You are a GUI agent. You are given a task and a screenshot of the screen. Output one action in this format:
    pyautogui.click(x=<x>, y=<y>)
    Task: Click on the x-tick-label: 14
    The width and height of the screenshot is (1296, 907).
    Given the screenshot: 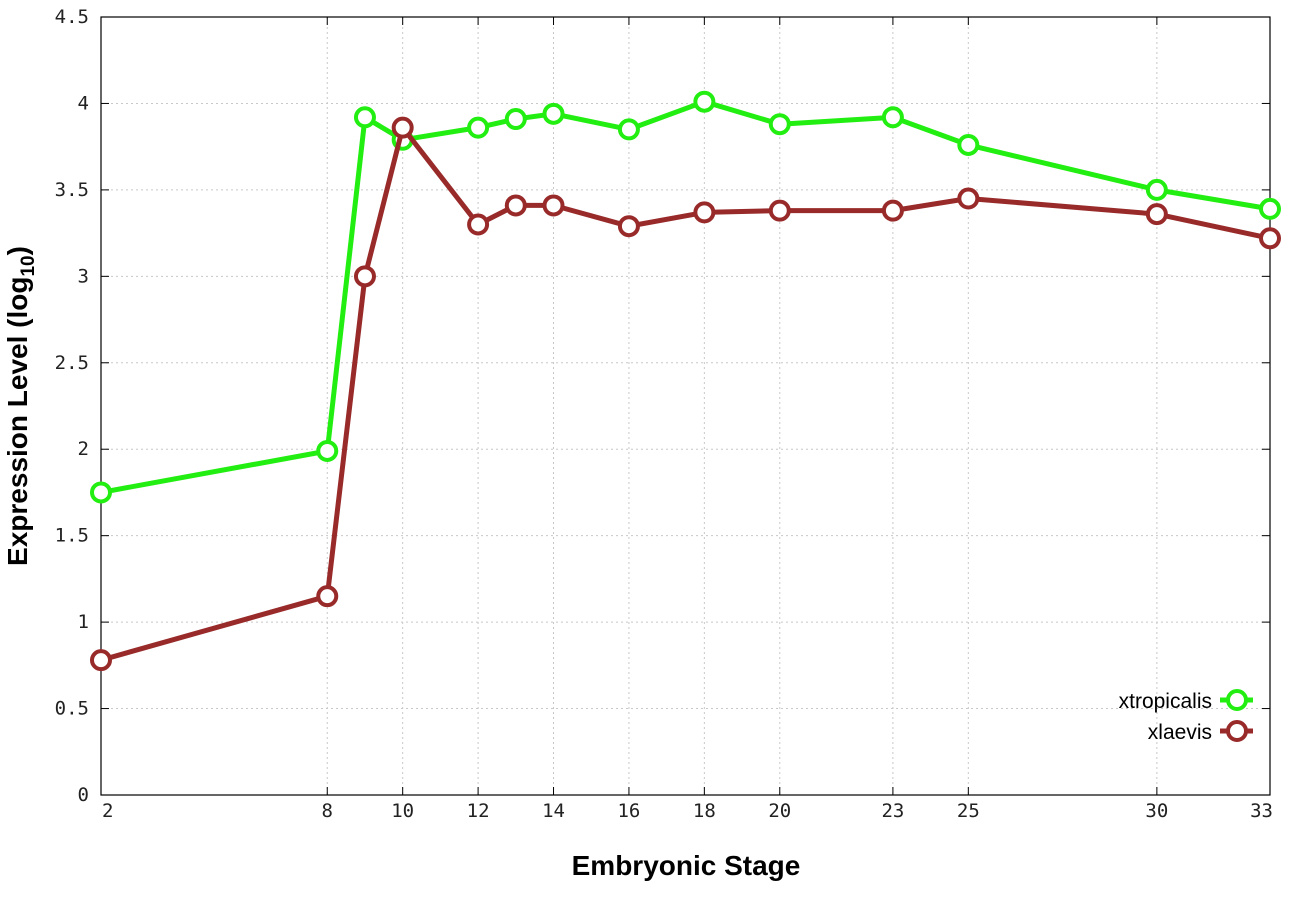 What is the action you would take?
    pyautogui.click(x=553, y=811)
    